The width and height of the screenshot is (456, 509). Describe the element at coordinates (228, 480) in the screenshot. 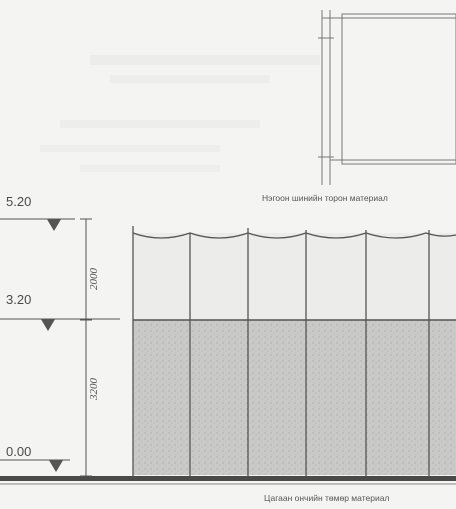

I see `ground-line` at that location.